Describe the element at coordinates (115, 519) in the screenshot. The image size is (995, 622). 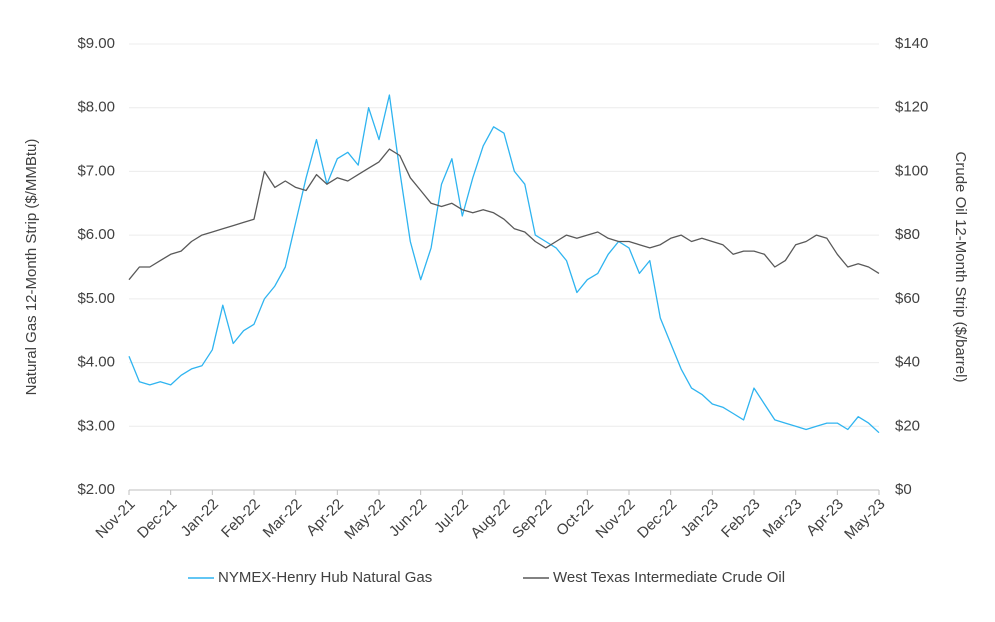
I see `x-tick-label: Nov-21` at that location.